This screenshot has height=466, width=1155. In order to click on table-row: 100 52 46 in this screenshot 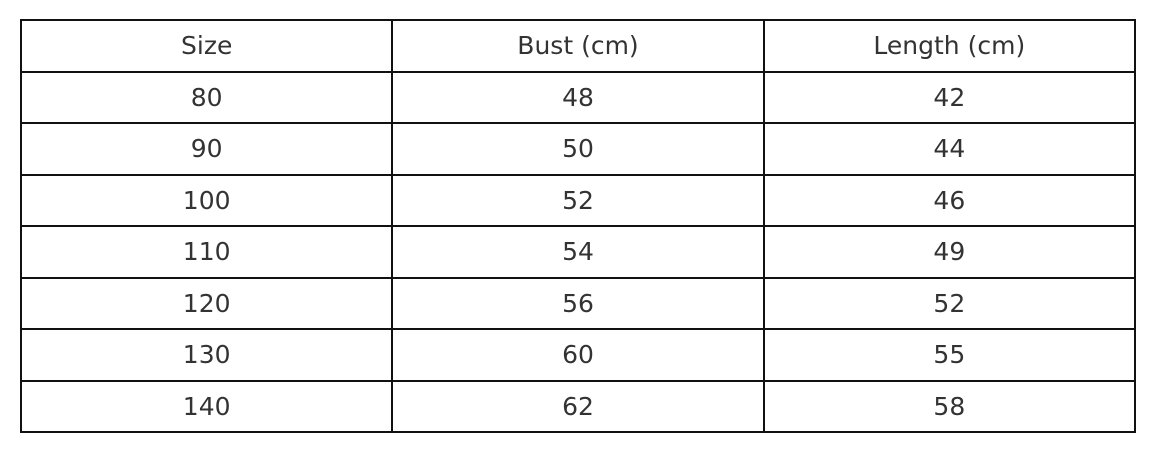, I will do `click(578, 200)`.